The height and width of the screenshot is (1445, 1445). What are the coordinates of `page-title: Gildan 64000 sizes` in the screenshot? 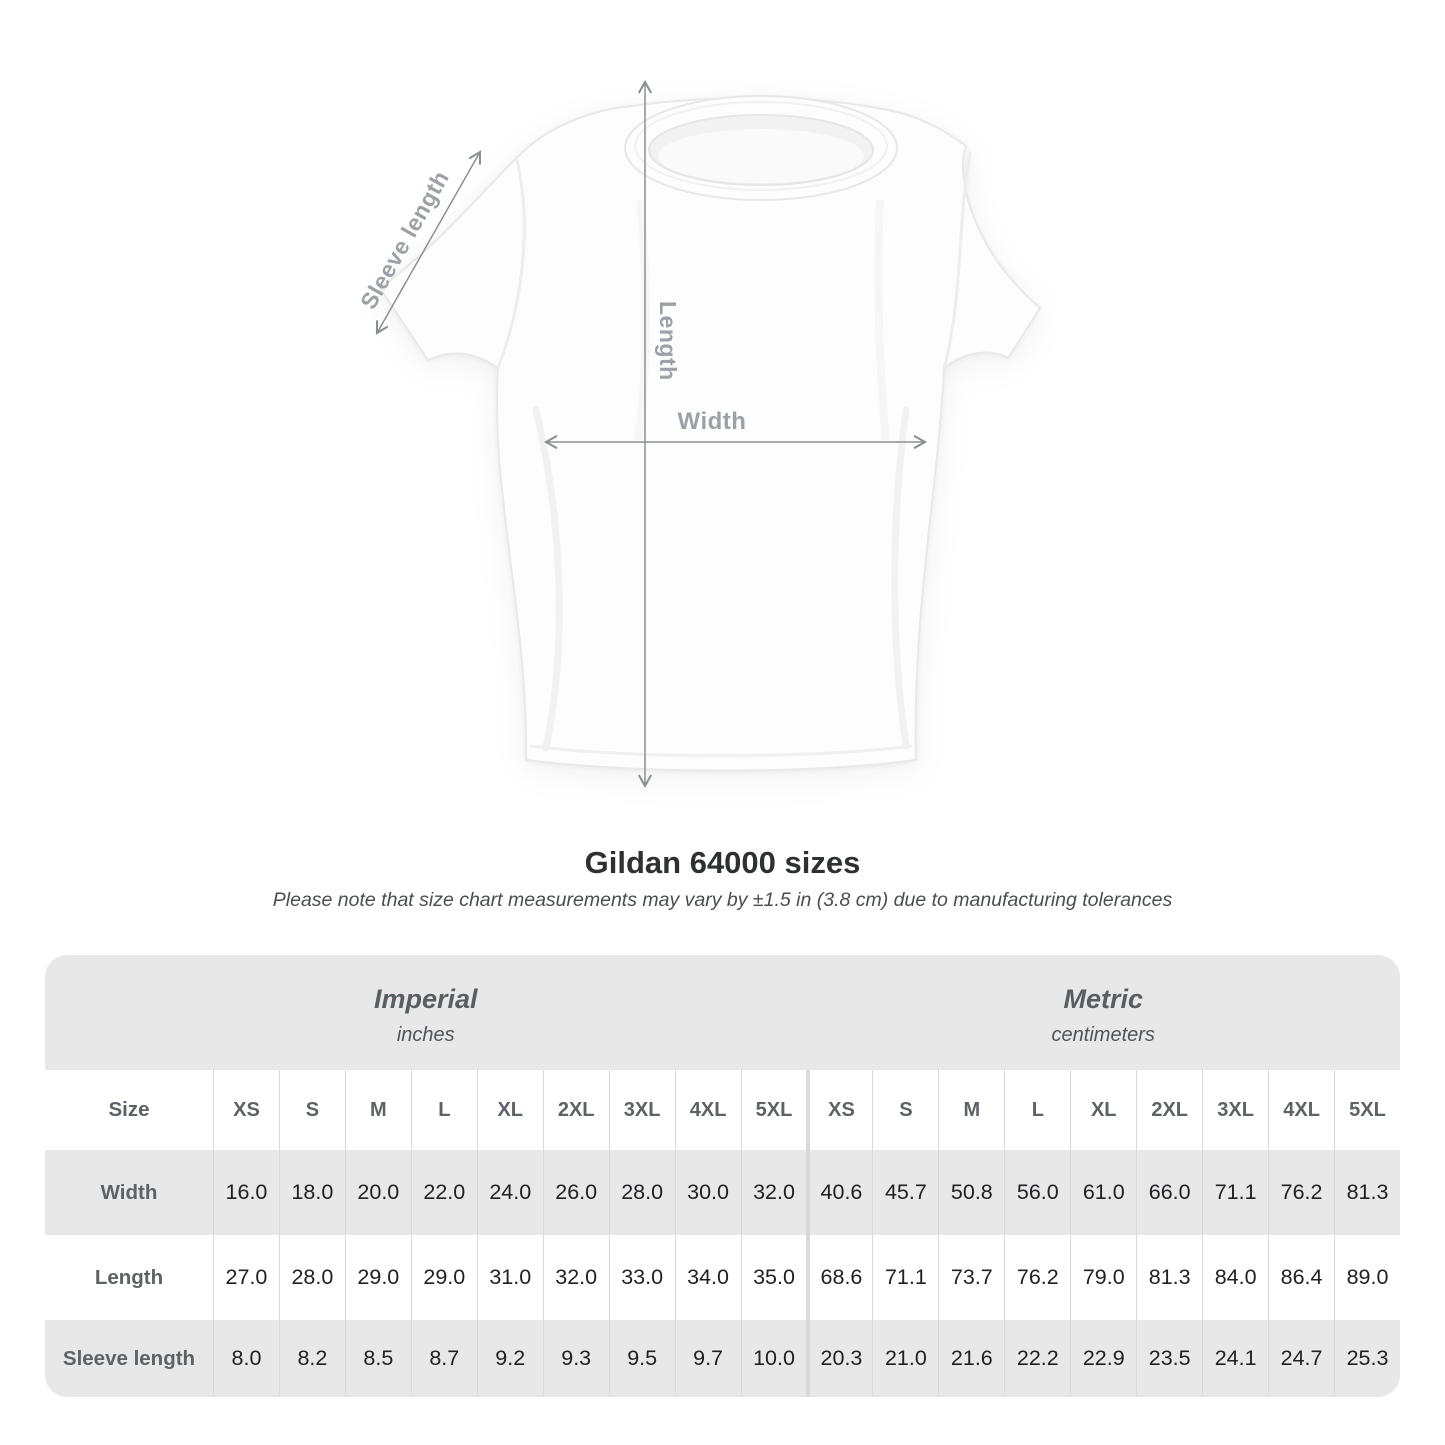 It's located at (722, 862).